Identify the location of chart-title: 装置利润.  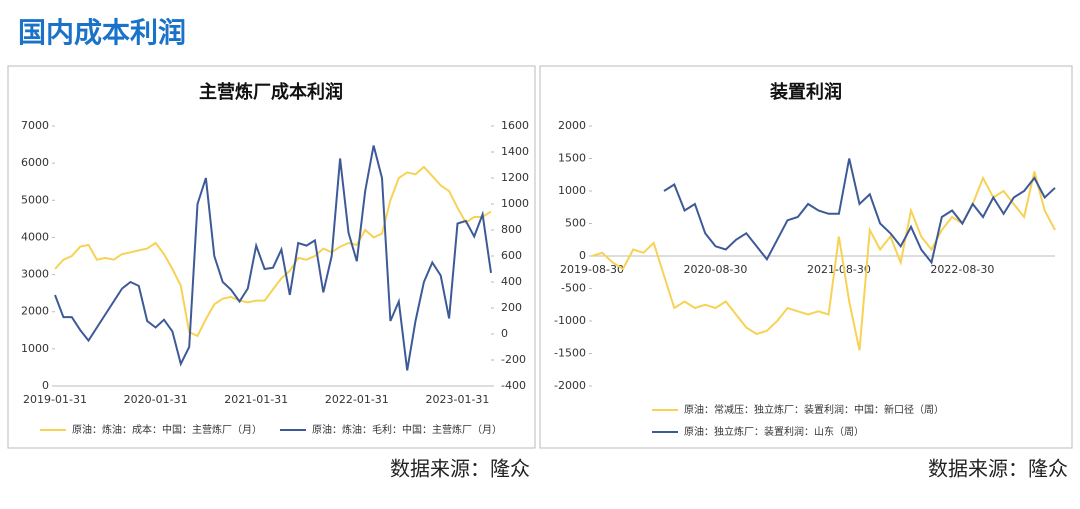
(806, 92).